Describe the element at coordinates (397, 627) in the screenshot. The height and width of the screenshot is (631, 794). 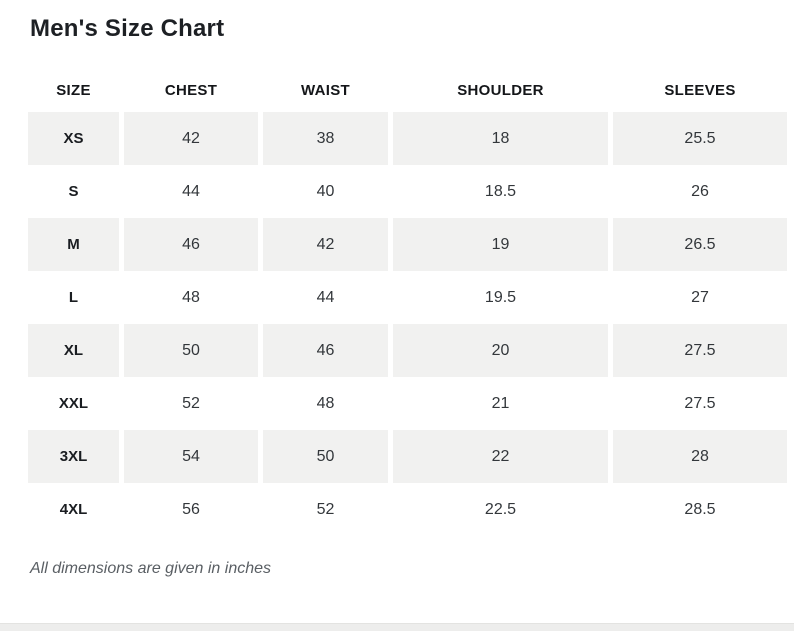
I see `next-section-top-edge` at that location.